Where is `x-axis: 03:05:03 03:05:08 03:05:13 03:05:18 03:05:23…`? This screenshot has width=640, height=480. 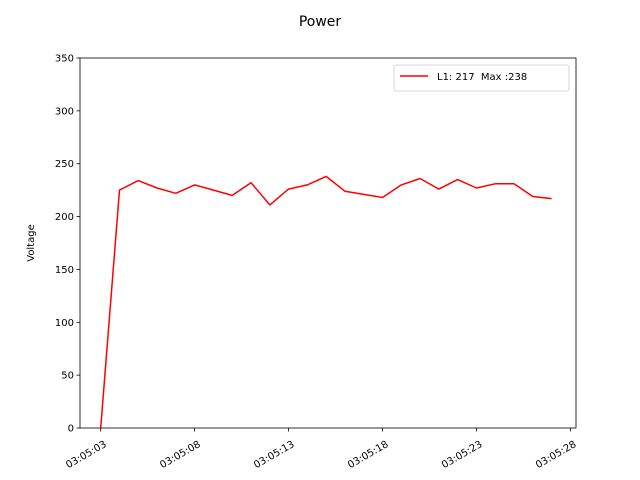
x-axis: 03:05:03 03:05:08 03:05:13 03:05:18 03:05:23… is located at coordinates (321, 449).